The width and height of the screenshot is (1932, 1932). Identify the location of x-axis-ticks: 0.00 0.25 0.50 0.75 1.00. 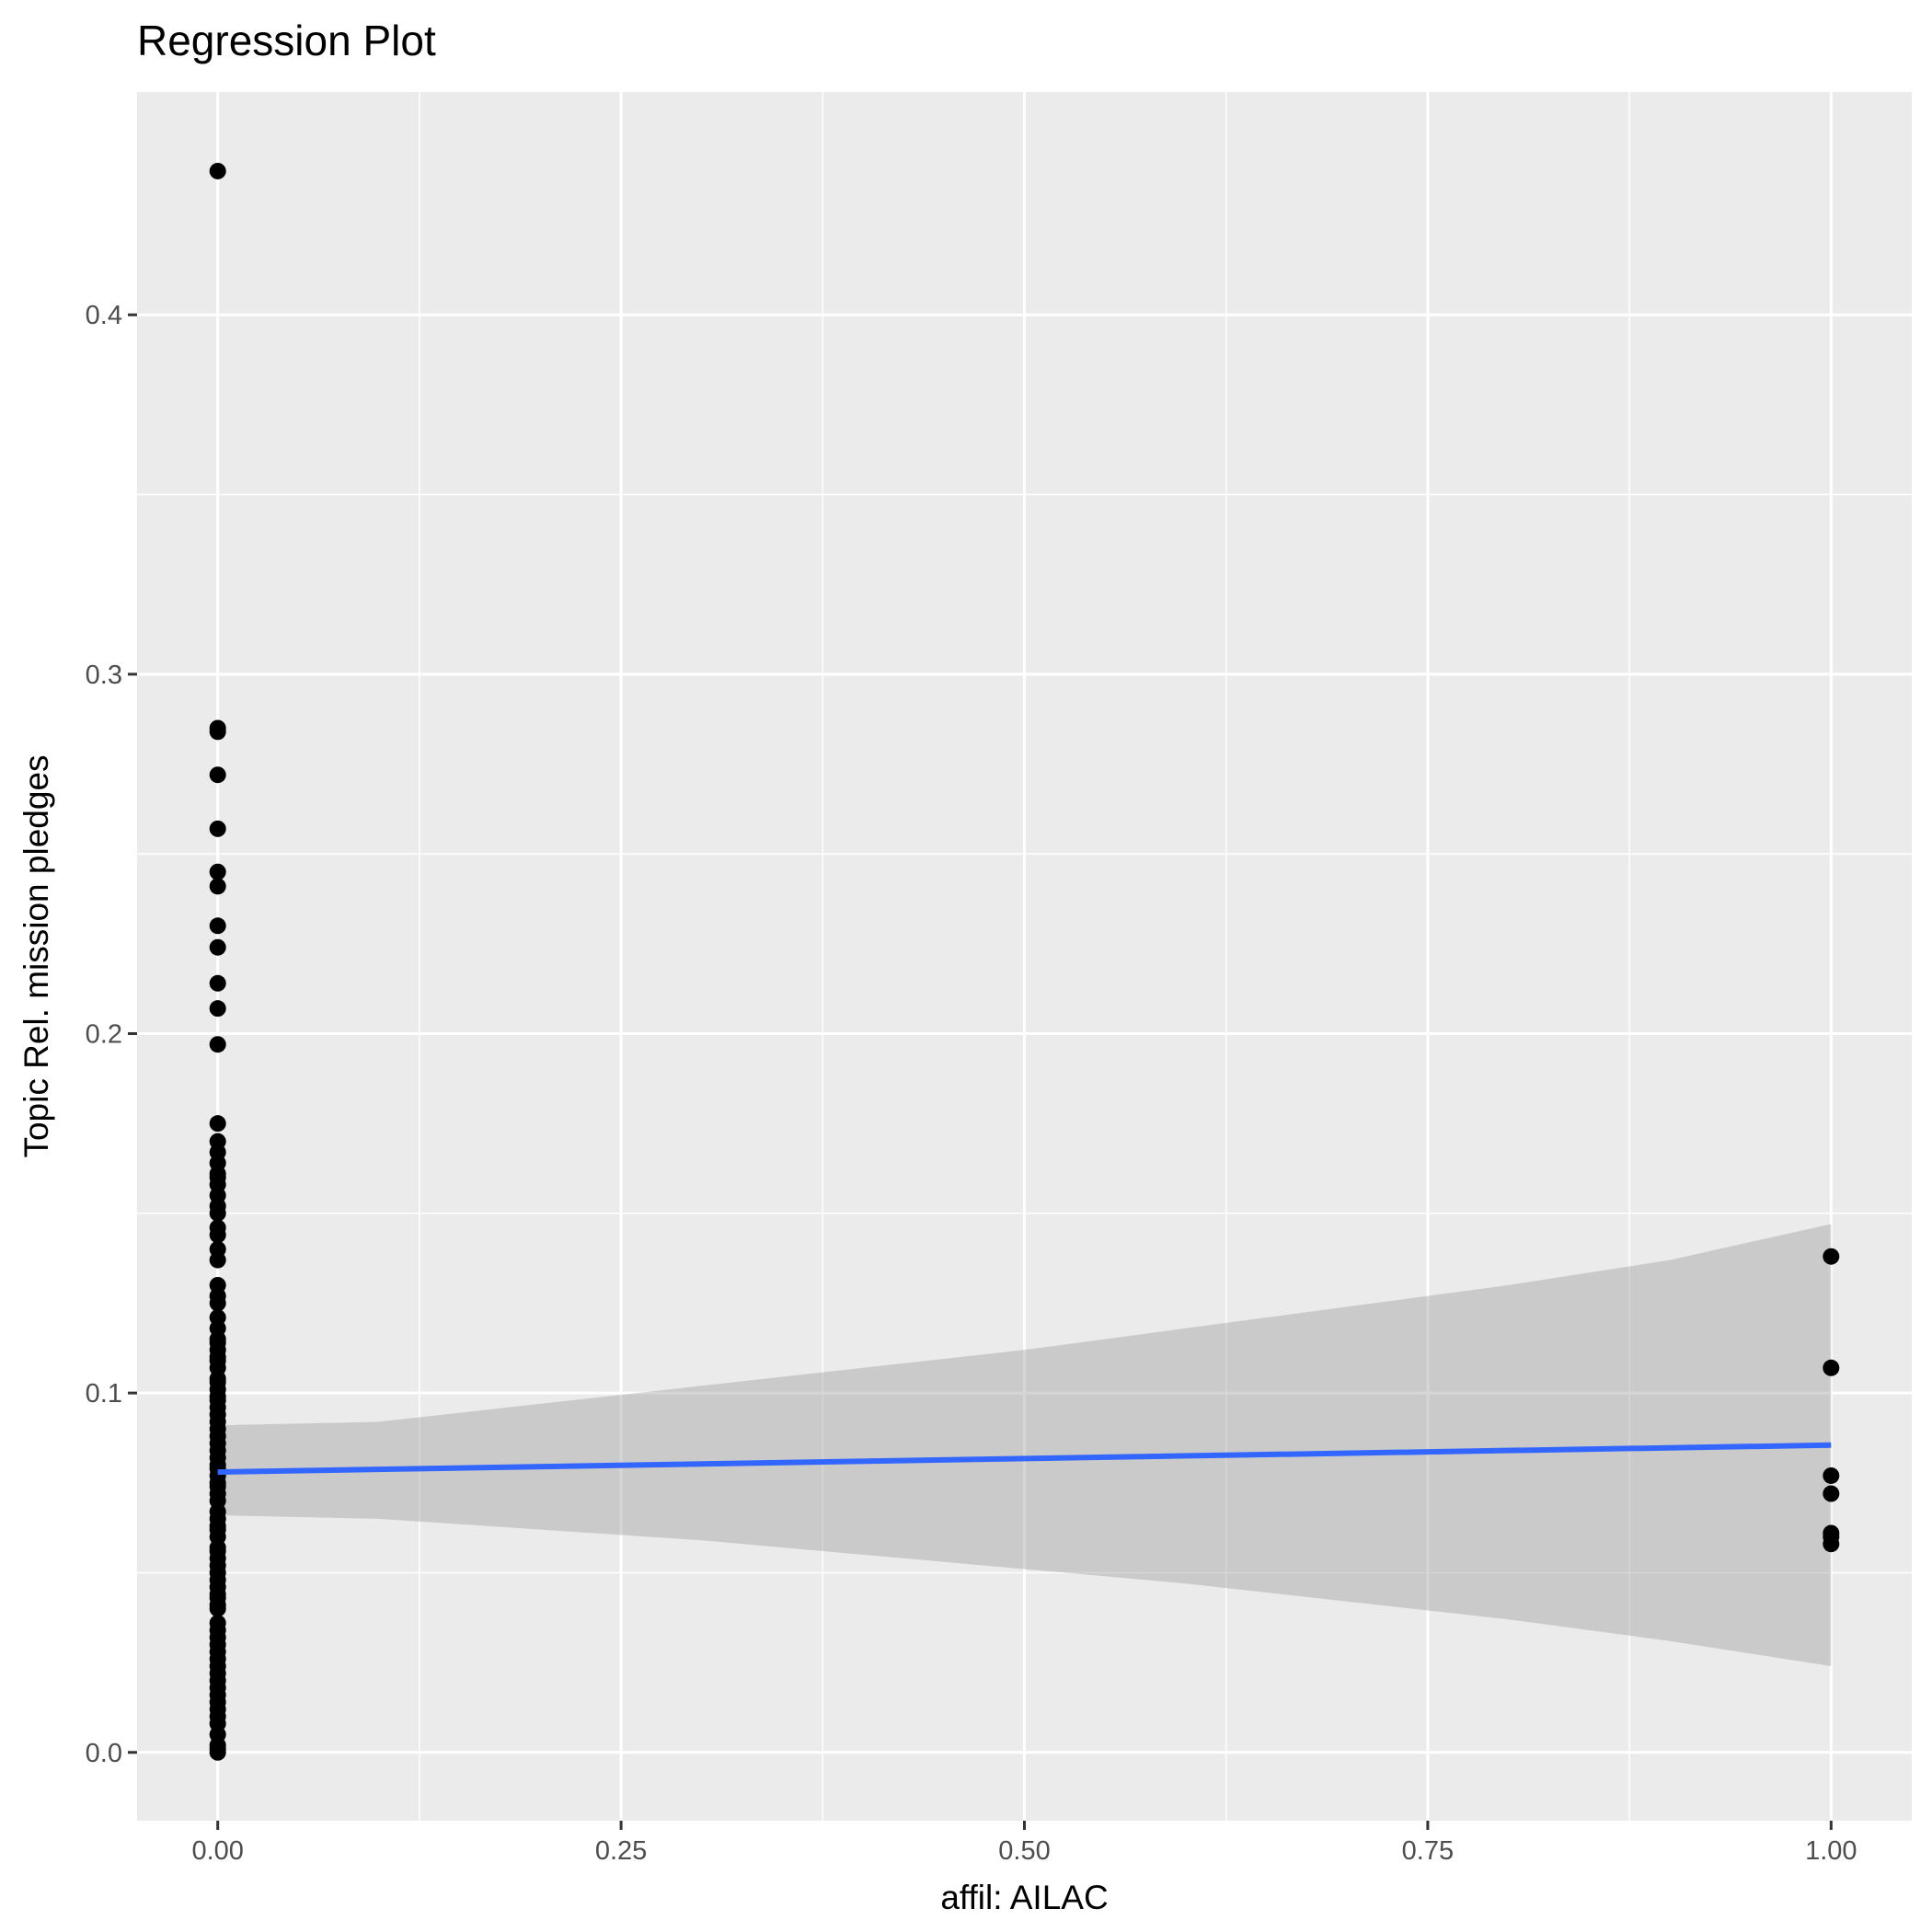
(1024, 1843).